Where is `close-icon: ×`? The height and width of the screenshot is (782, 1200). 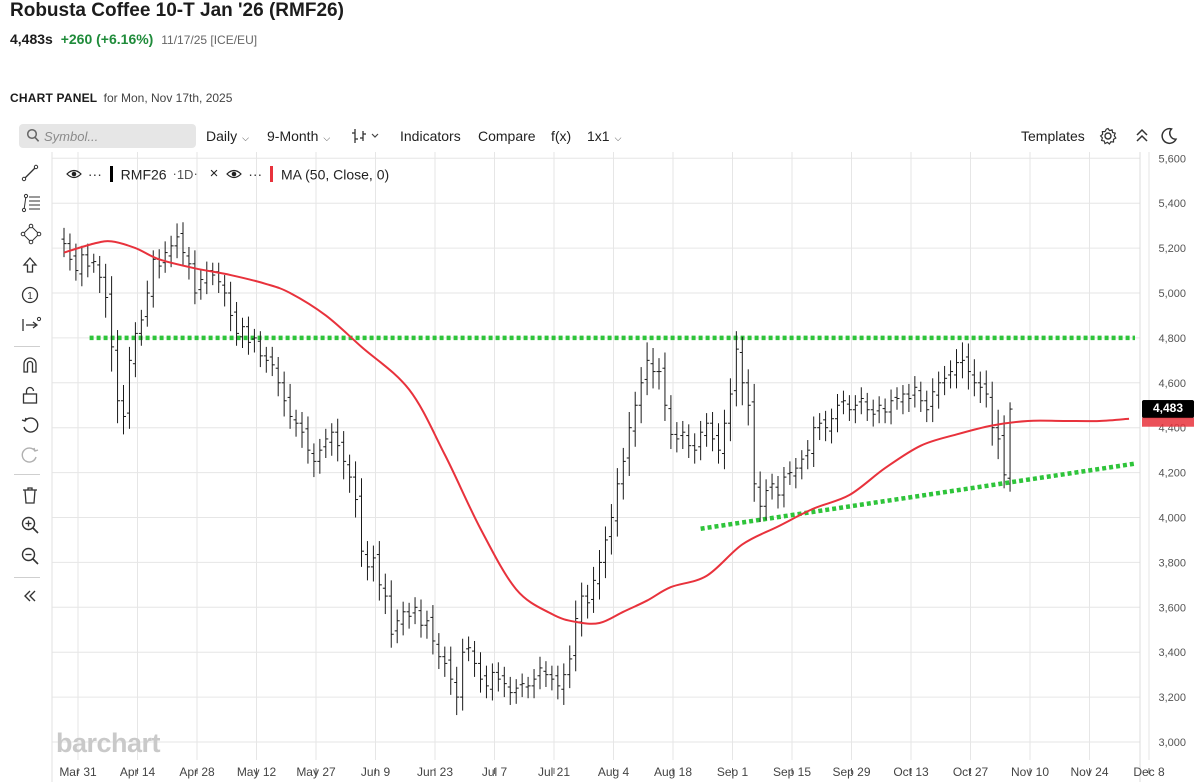 close-icon: × is located at coordinates (214, 173).